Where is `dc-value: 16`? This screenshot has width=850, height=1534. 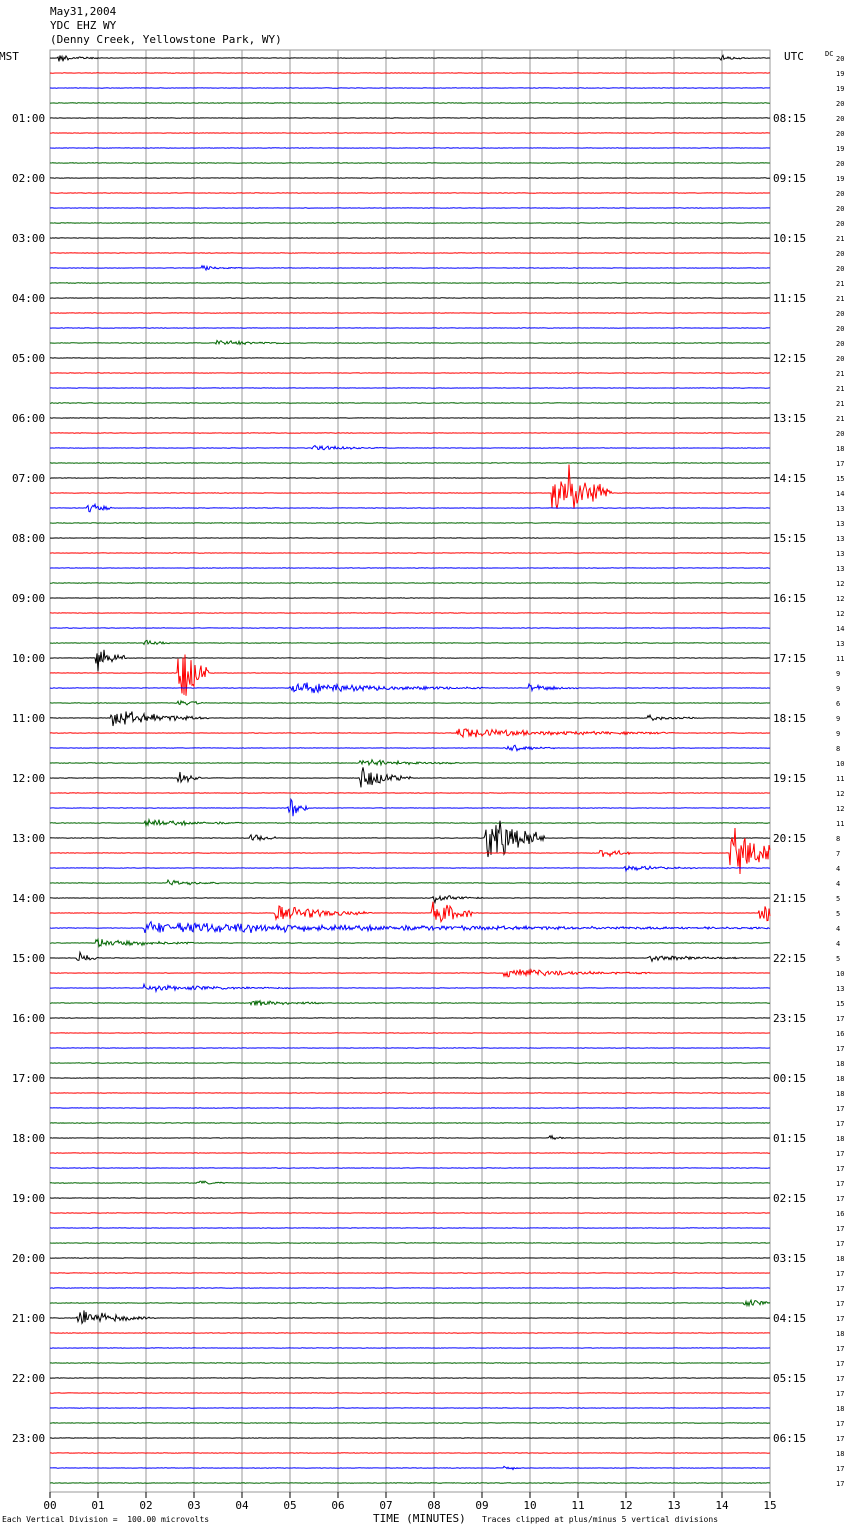 dc-value: 16 is located at coordinates (840, 1034).